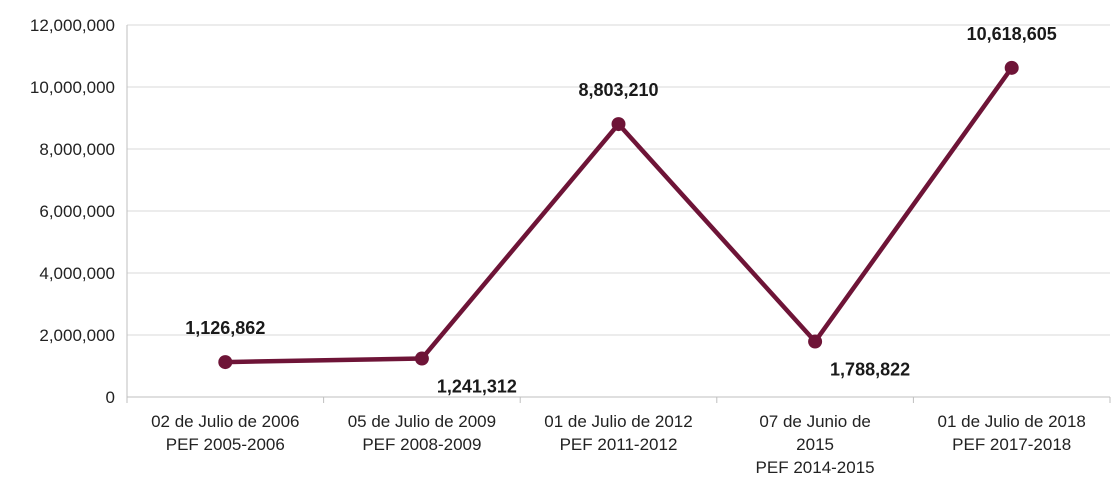 This screenshot has height=493, width=1114. Describe the element at coordinates (815, 467) in the screenshot. I see `x-tick-label-line: PEF 2014-2015` at that location.